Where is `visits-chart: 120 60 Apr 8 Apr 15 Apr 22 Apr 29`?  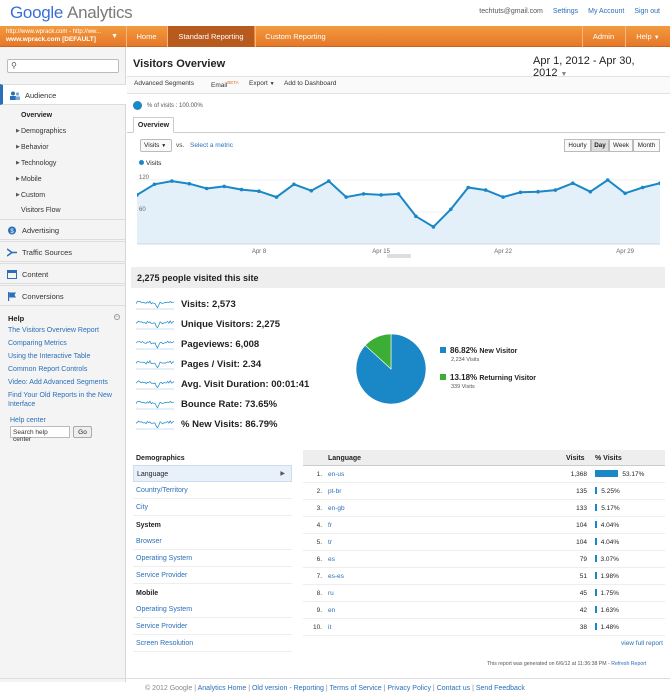
visits-chart: 120 60 Apr 8 Apr 15 Apr 22 Apr 29 is located at coordinates (398, 213).